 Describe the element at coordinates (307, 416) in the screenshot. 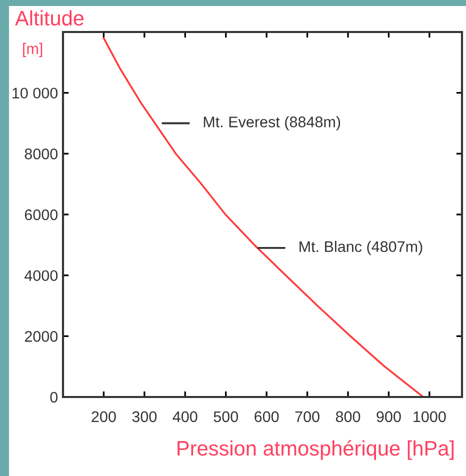

I see `x-tick-label: 700` at that location.